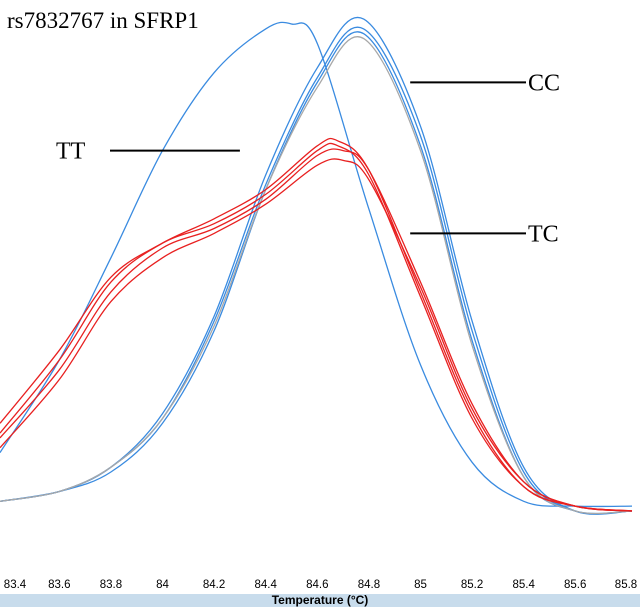 Image resolution: width=640 pixels, height=607 pixels. Describe the element at coordinates (369, 585) in the screenshot. I see `x-tick-label: 84.8` at that location.